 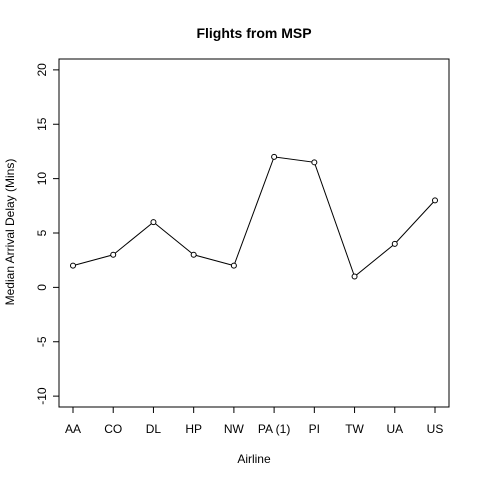 I want to click on x-tick-label: NW, so click(x=234, y=429).